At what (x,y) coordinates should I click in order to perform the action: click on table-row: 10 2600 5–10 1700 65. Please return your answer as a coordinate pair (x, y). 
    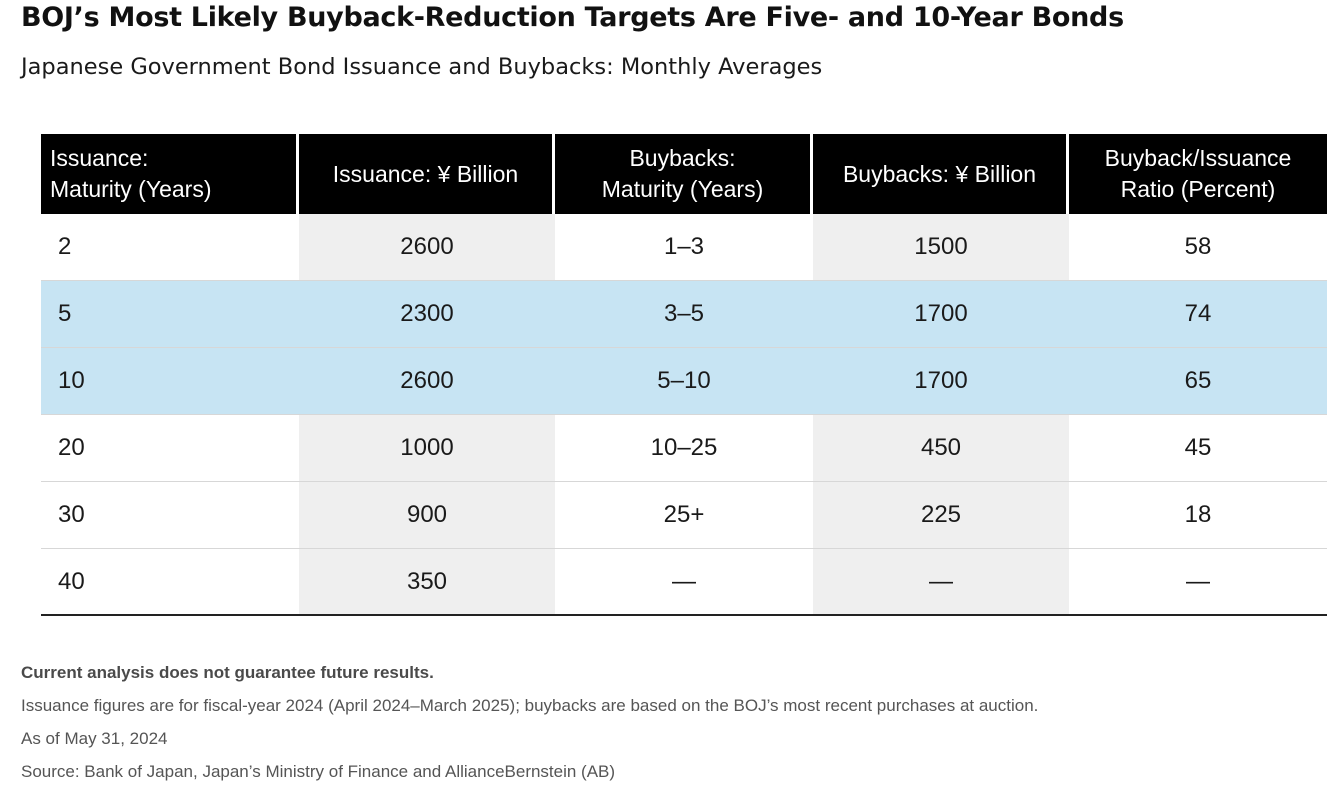
    Looking at the image, I should click on (684, 381).